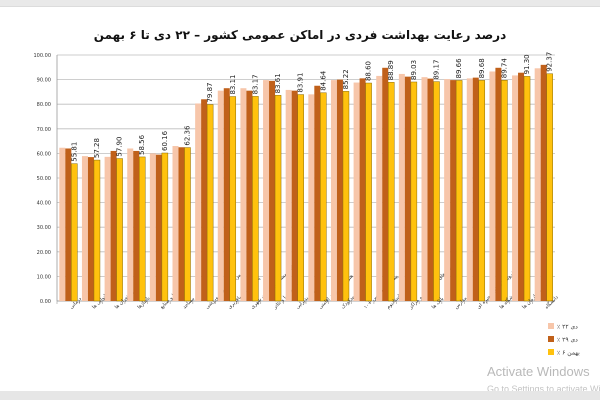  Describe the element at coordinates (44, 130) in the screenshot. I see `y-tick-label: 70.00` at that location.